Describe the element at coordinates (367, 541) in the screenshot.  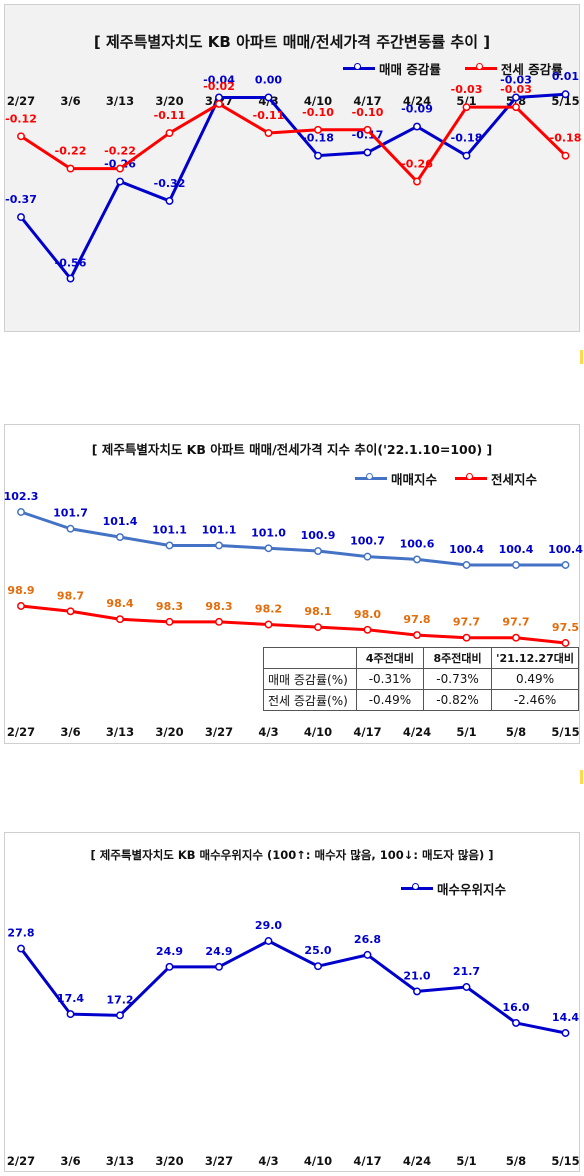
I see `sale-index-data-label: 100.7` at that location.